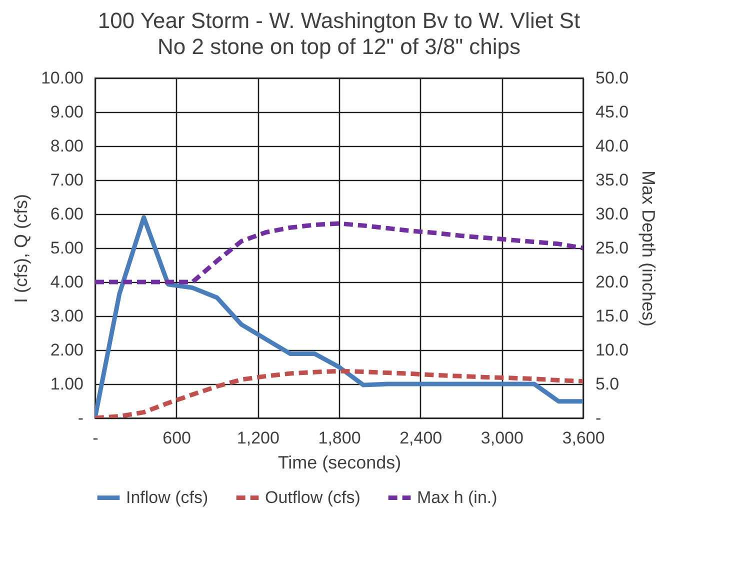 This screenshot has width=751, height=582. Describe the element at coordinates (583, 438) in the screenshot. I see `x-tick-label: 3,600` at that location.